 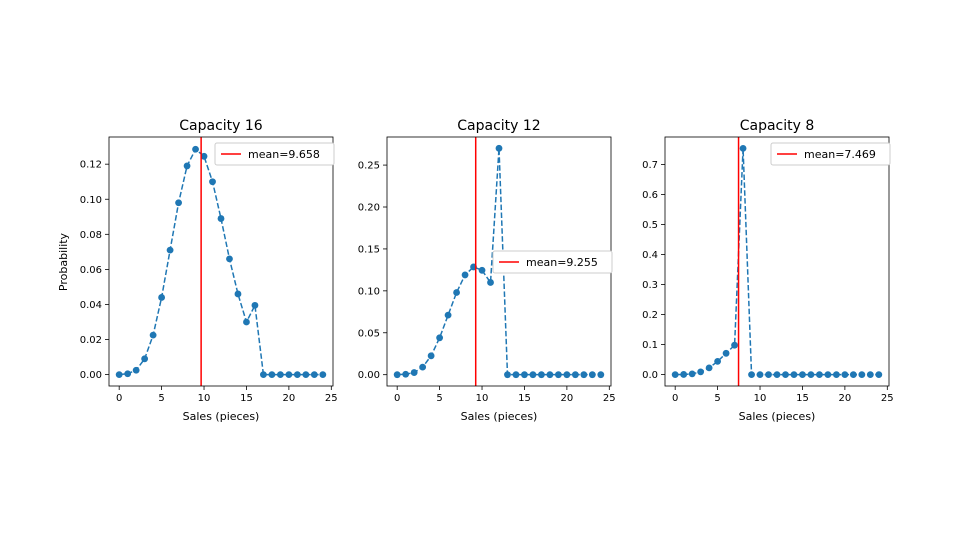 What do you see at coordinates (221, 416) in the screenshot?
I see `x-axis-label-1: Sales (pieces)` at bounding box center [221, 416].